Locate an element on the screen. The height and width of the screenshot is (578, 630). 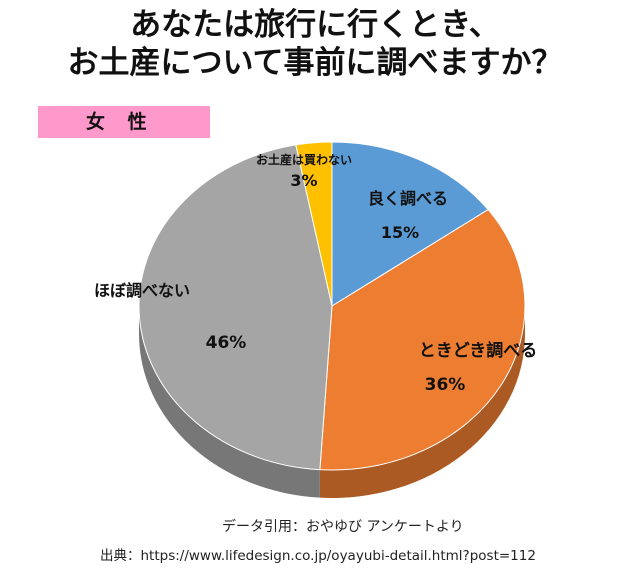
slice-value-2: 46% is located at coordinates (226, 343).